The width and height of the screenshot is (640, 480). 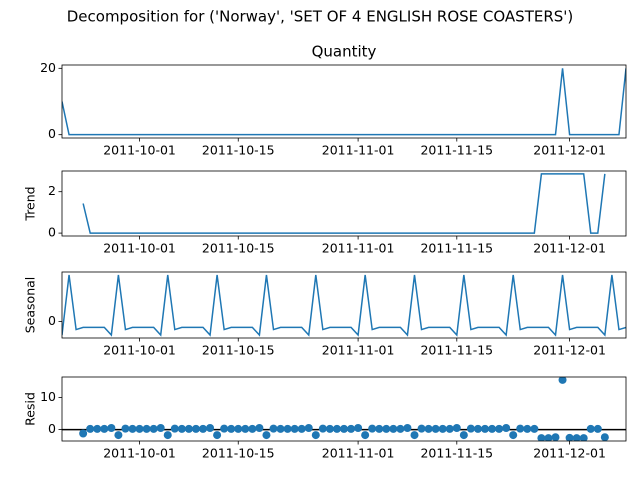 What do you see at coordinates (48, 67) in the screenshot?
I see `y-tick-label: 20` at bounding box center [48, 67].